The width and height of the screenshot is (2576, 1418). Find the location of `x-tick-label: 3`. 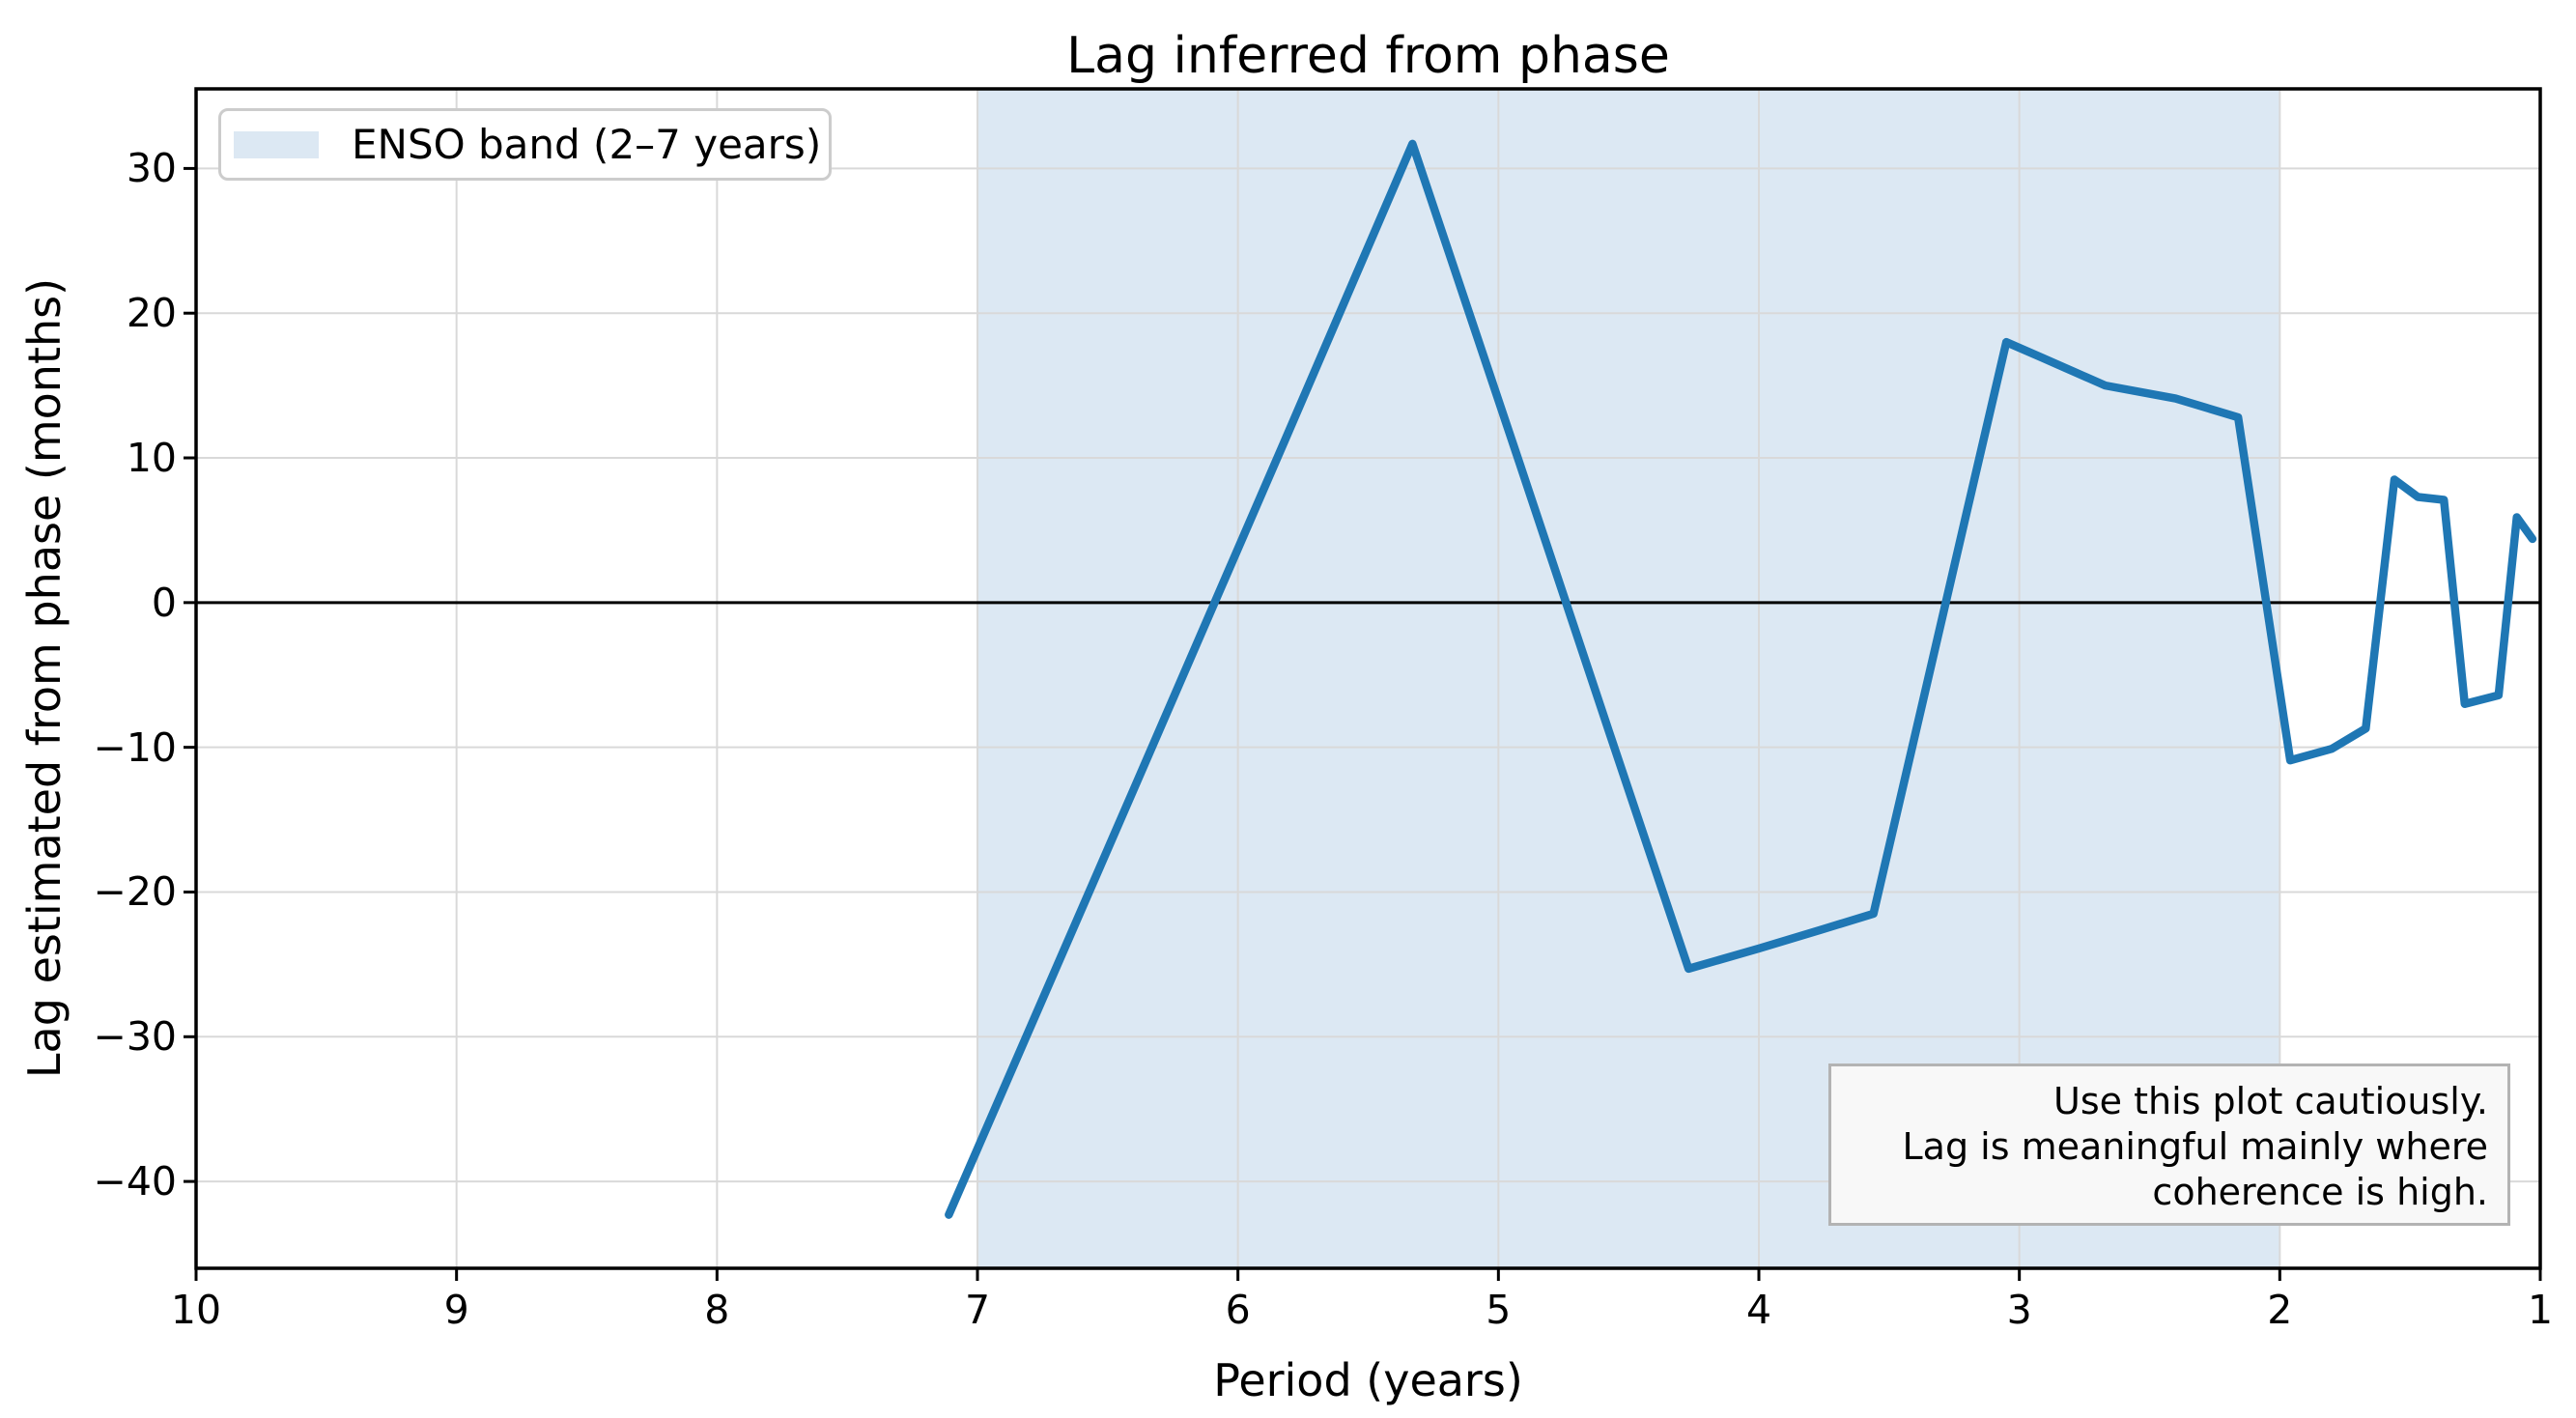

x-tick-label: 3 is located at coordinates (2019, 1310).